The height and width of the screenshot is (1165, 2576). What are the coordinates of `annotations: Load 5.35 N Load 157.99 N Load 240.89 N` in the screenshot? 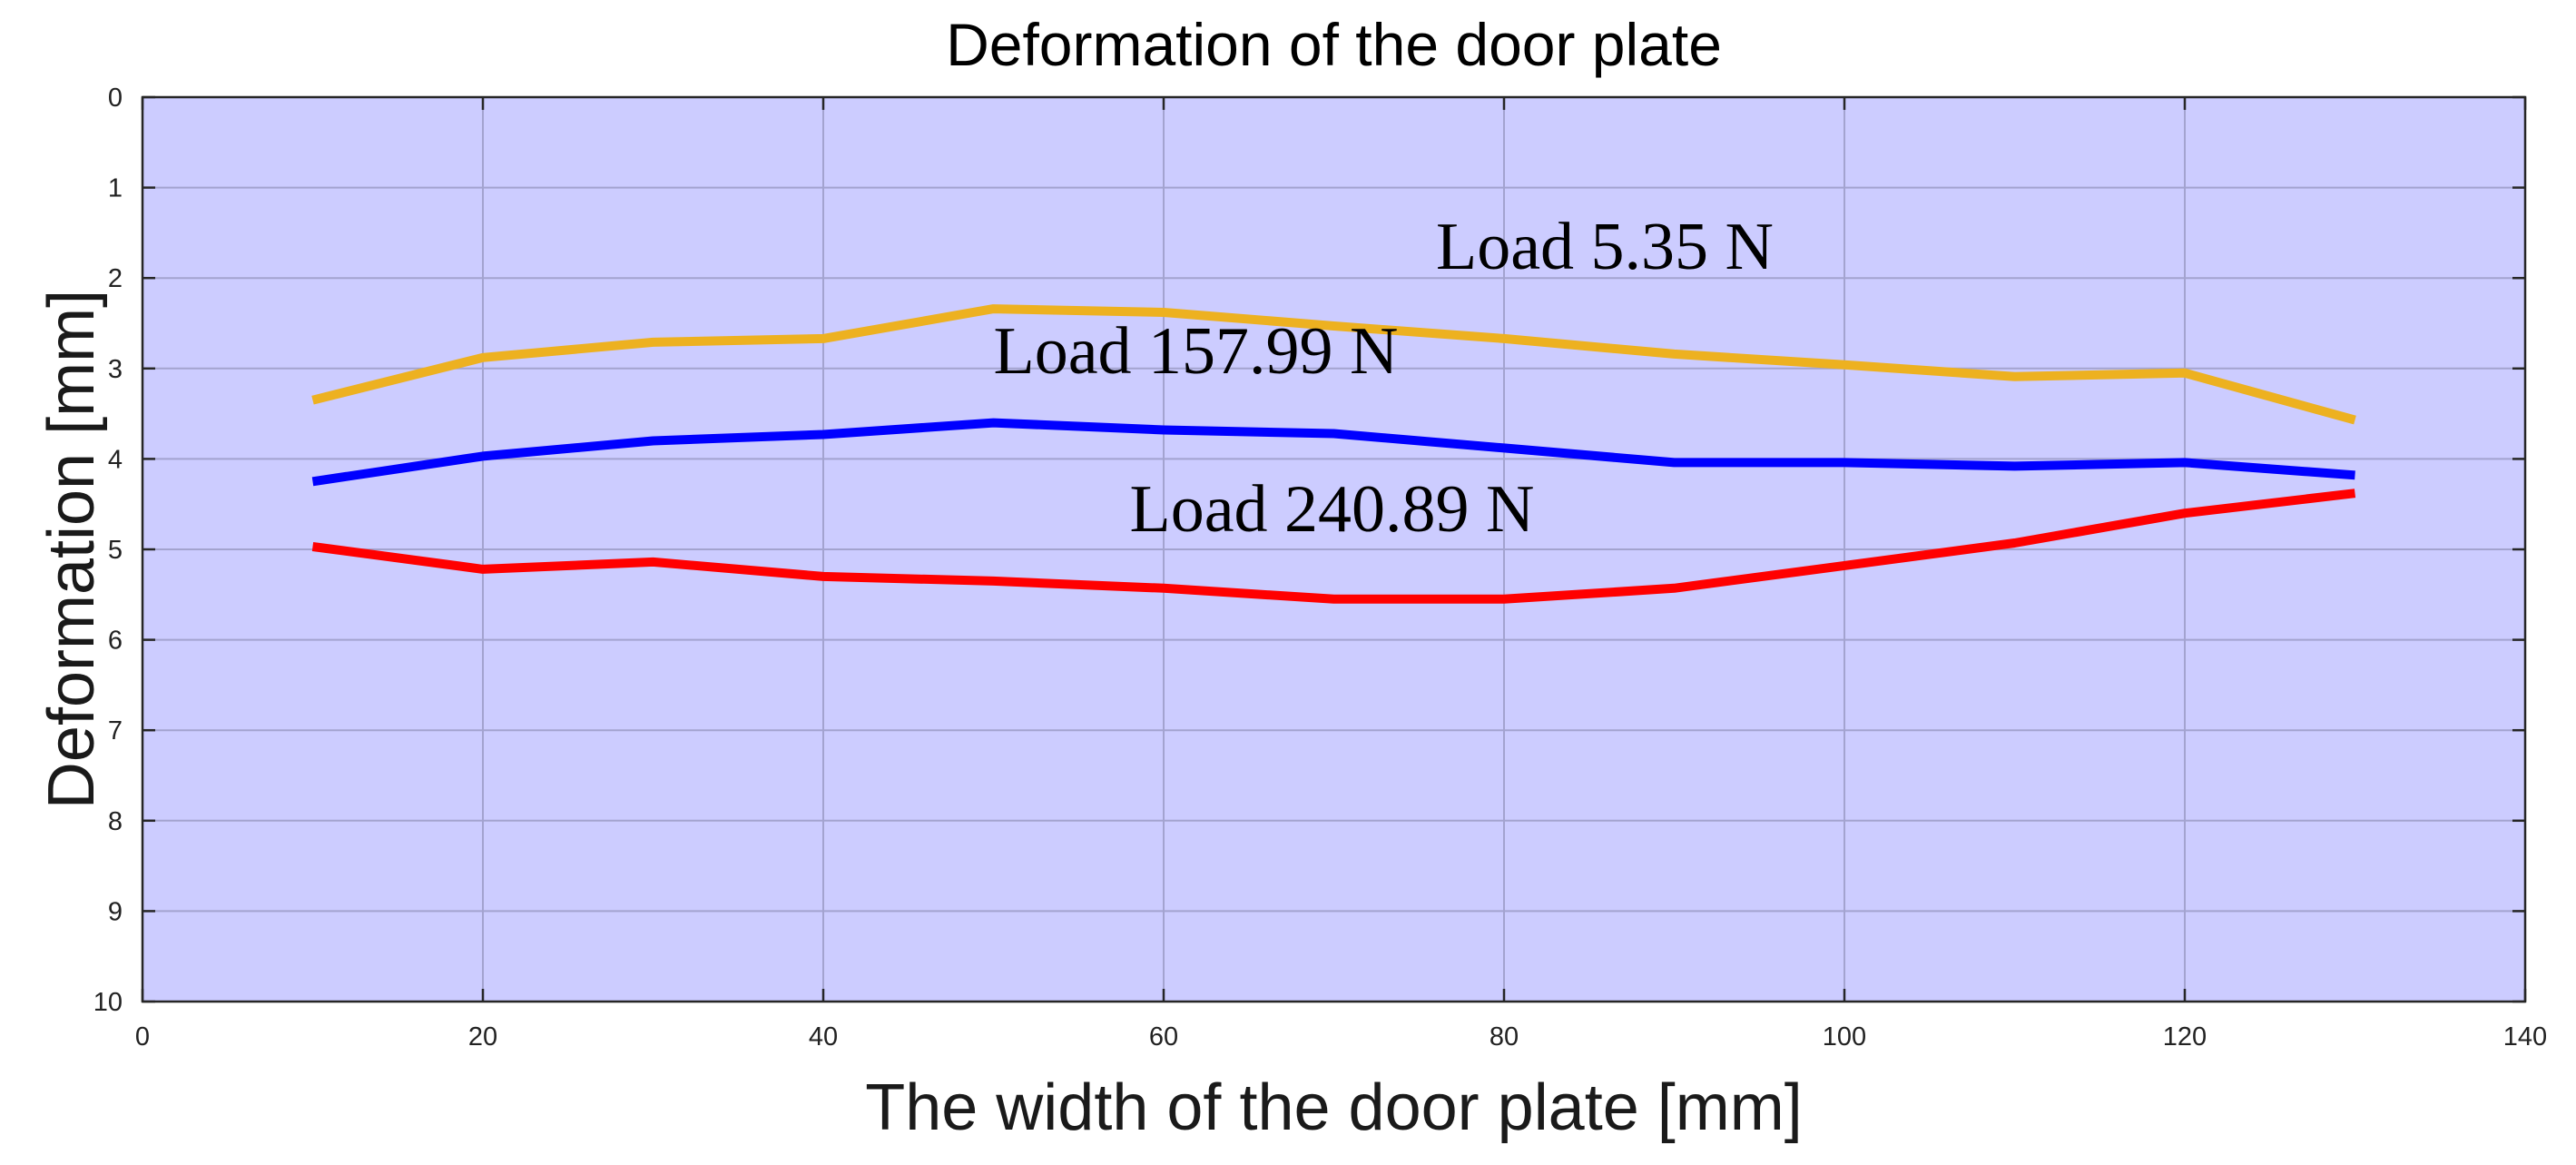 It's located at (1384, 378).